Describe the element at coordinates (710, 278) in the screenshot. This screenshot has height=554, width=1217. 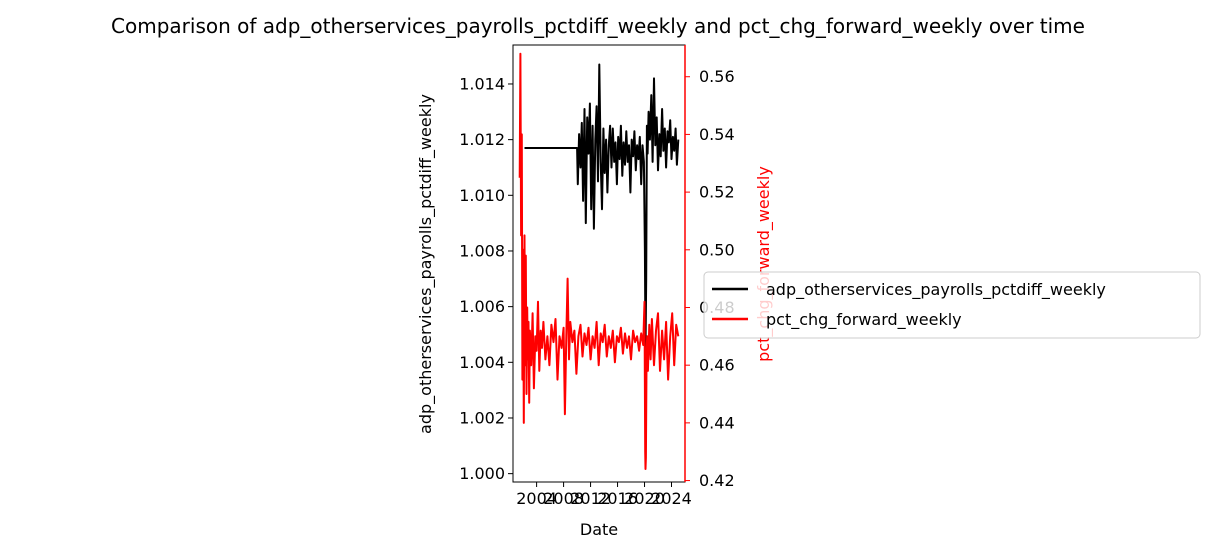
I see `right-y-axis: 0.420.440.460.480.500.520.540.56` at that location.